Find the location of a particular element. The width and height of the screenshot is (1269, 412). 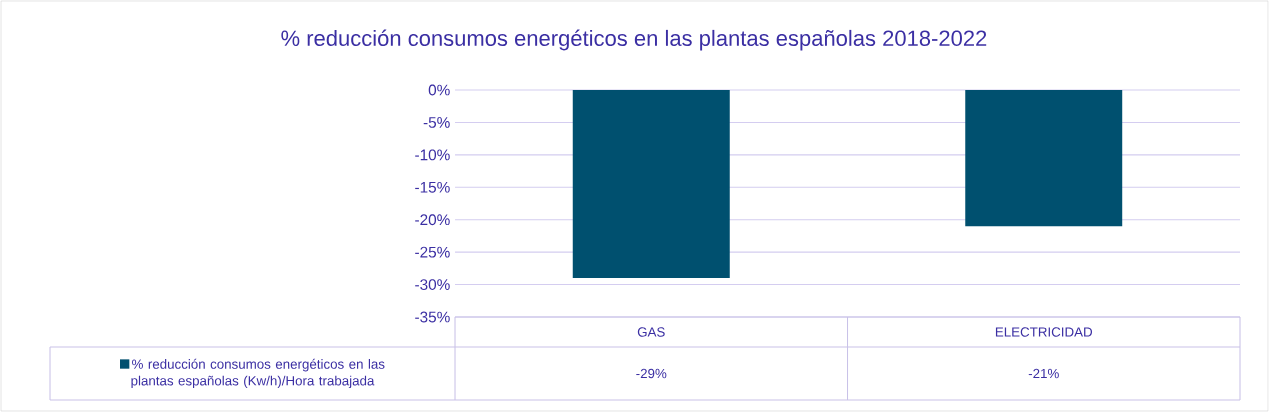

y-tick-label: -35% is located at coordinates (432, 317).